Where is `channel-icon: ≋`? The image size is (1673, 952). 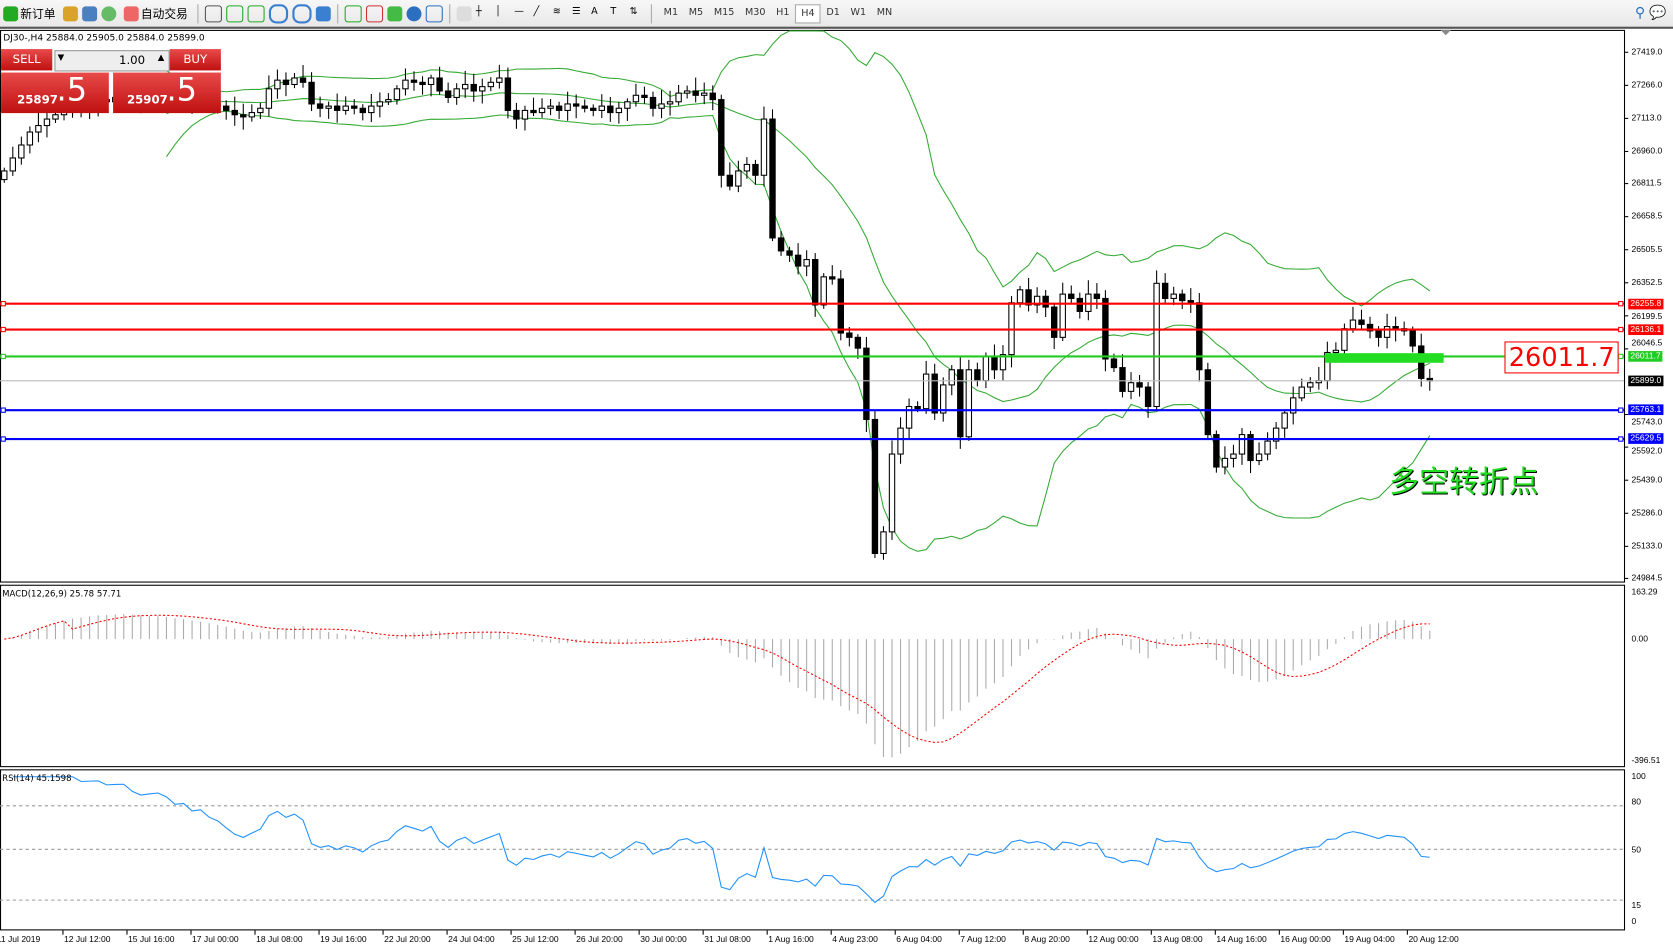
channel-icon: ≋ is located at coordinates (556, 11).